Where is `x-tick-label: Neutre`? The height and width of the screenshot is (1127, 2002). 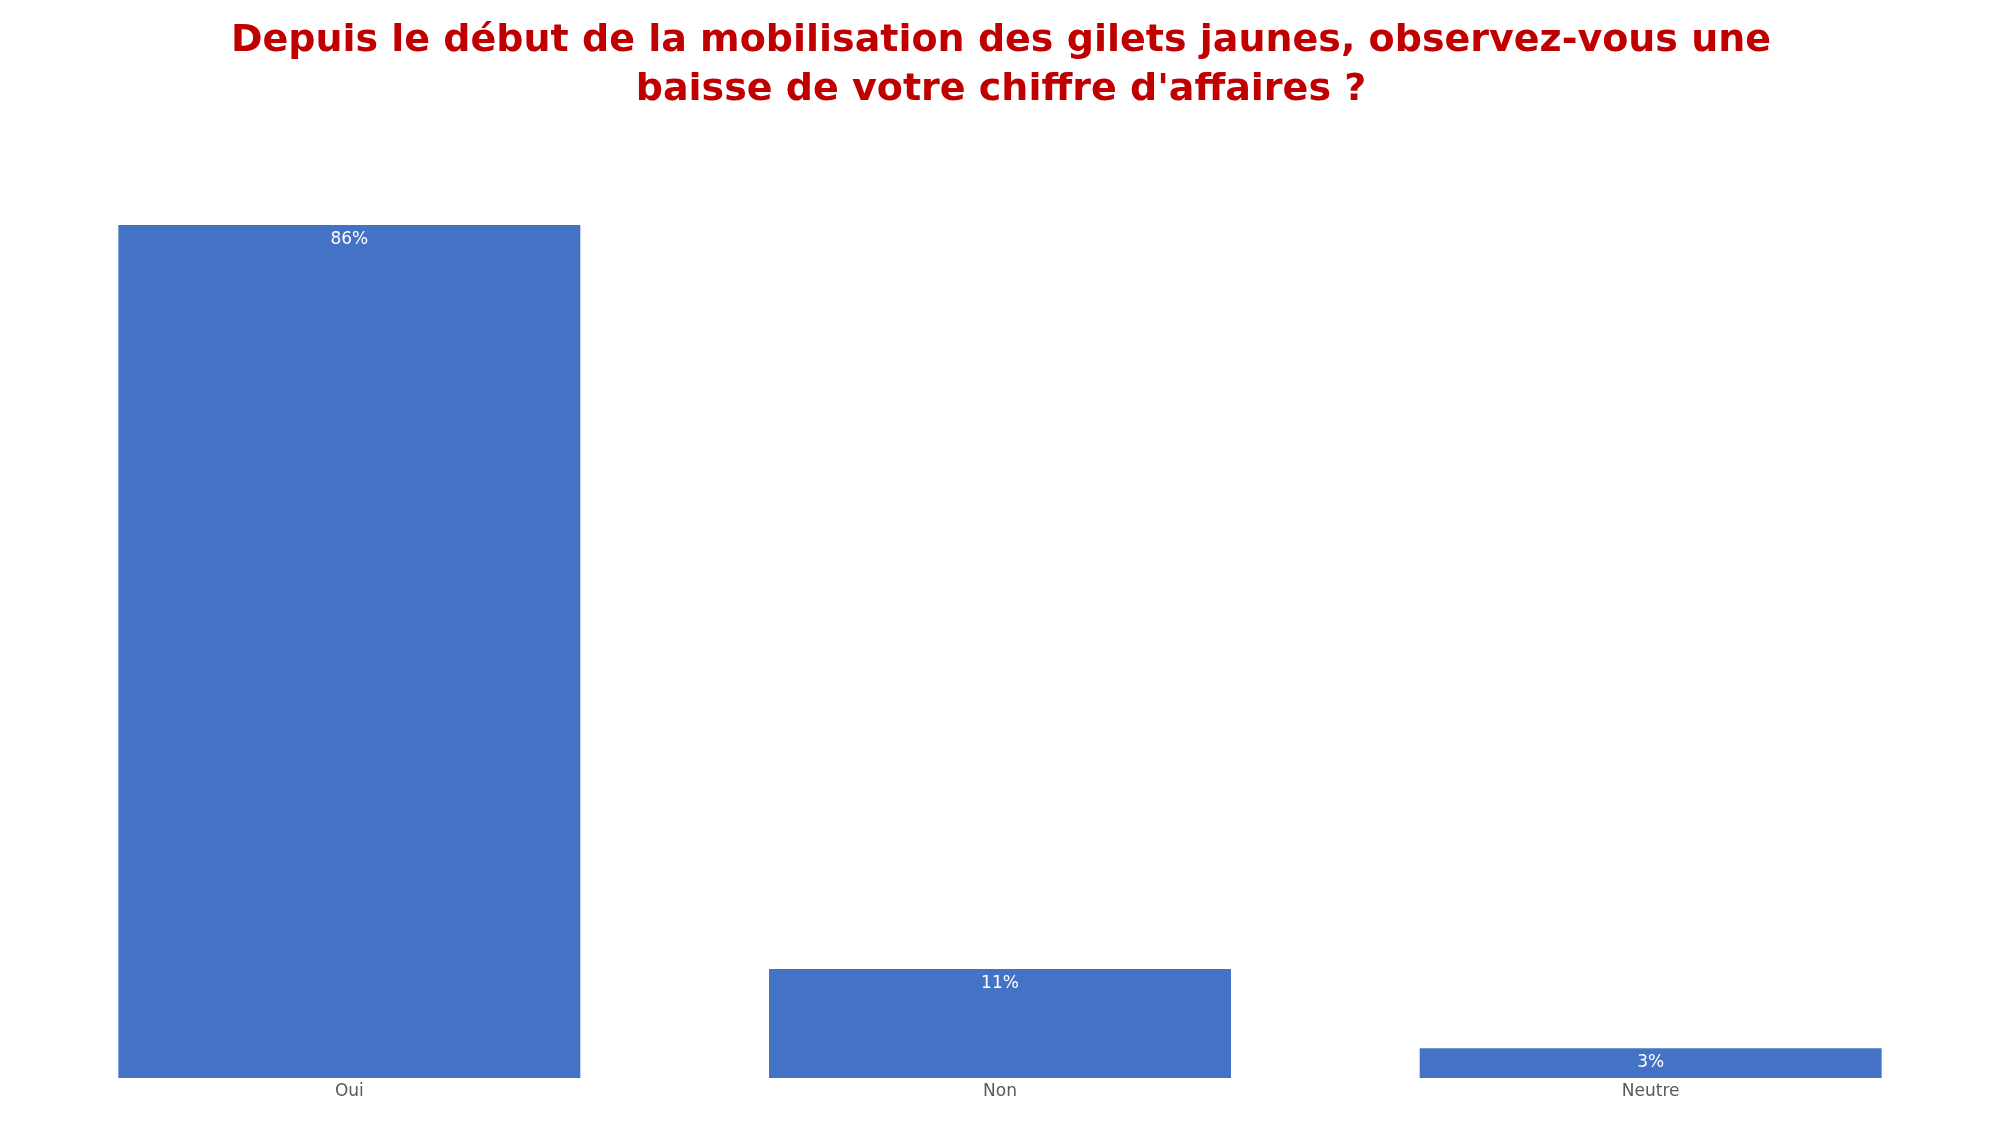
x-tick-label: Neutre is located at coordinates (1650, 1090).